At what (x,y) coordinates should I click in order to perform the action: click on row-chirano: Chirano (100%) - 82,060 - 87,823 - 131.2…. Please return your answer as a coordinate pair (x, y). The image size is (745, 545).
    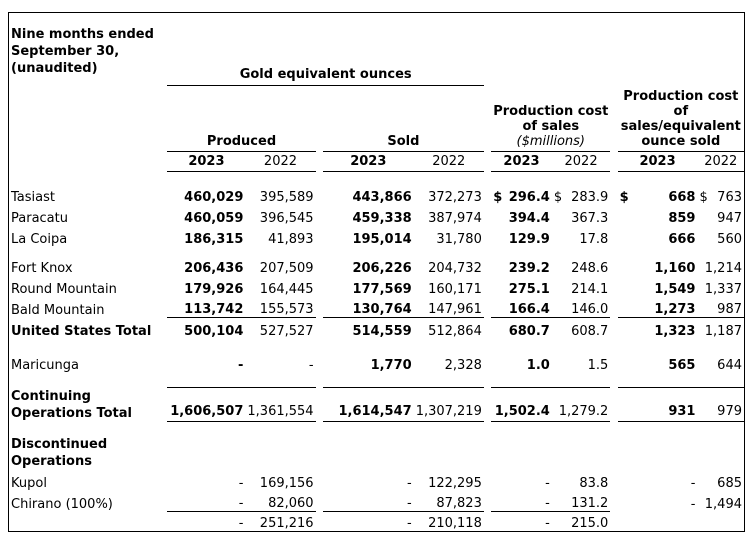
    Looking at the image, I should click on (377, 501).